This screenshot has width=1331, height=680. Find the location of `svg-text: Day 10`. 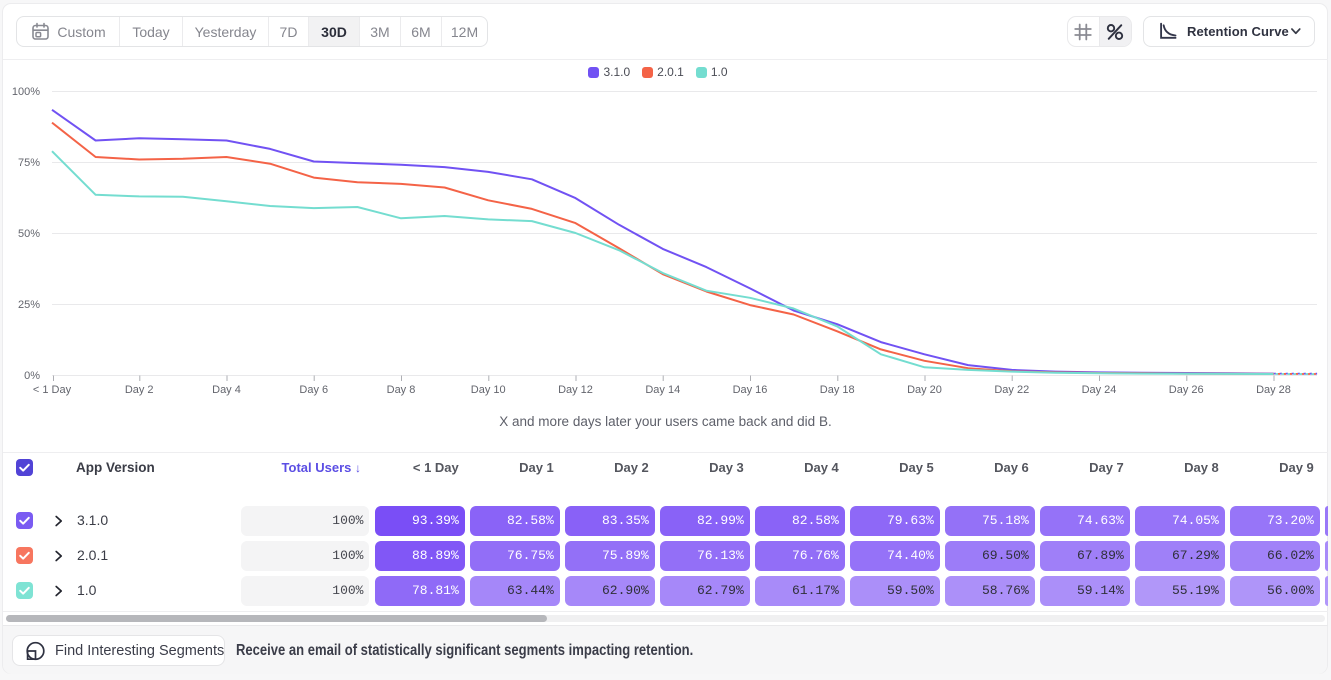

svg-text: Day 10 is located at coordinates (488, 390).